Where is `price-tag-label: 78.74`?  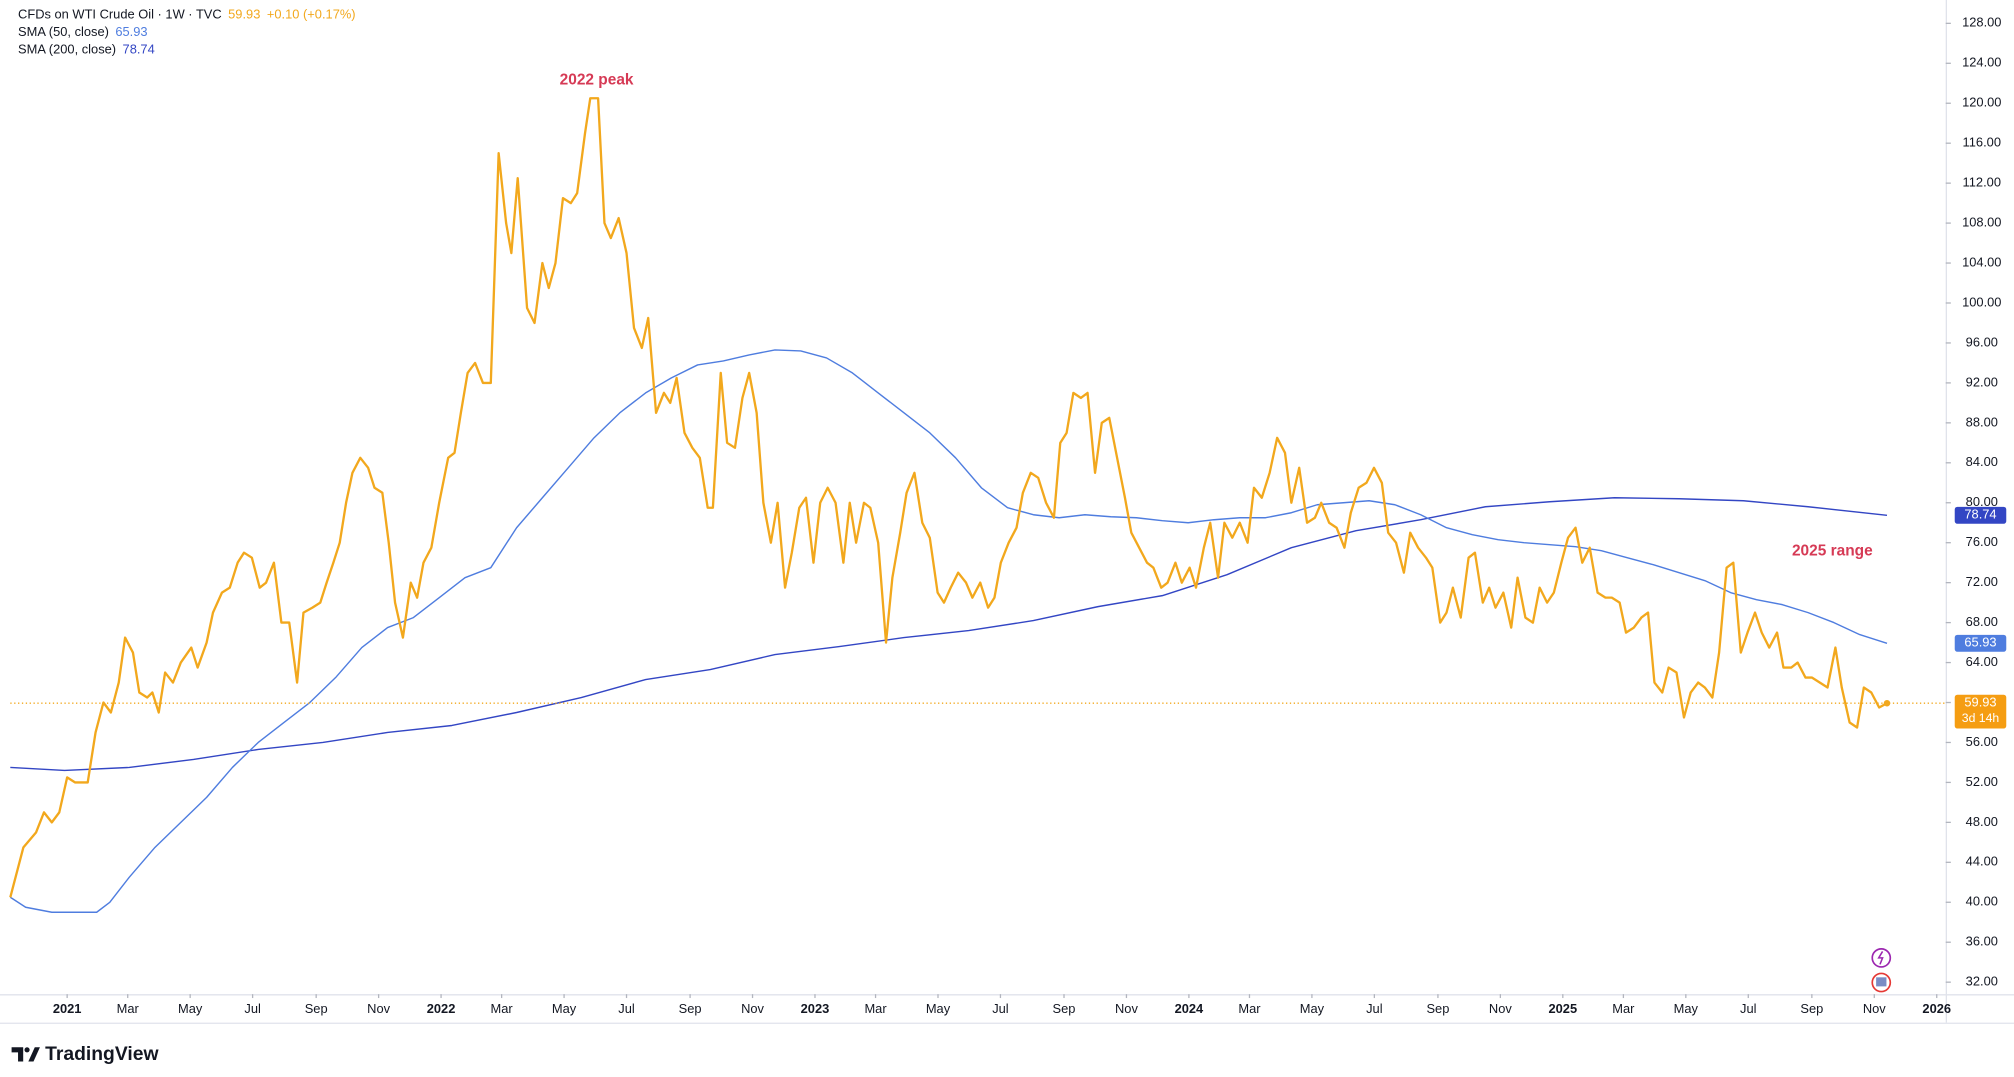
price-tag-label: 78.74 is located at coordinates (1980, 514).